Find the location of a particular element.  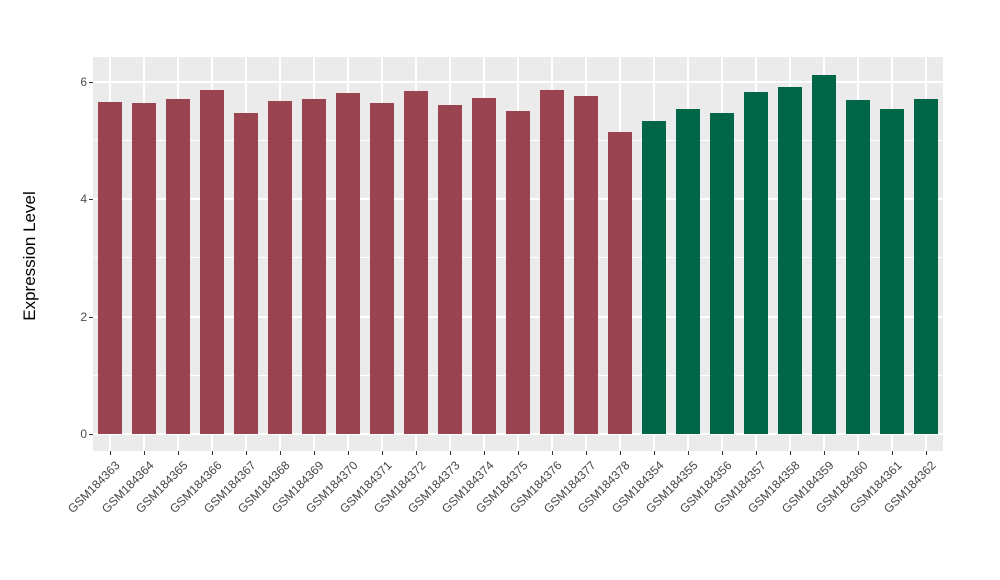

bar-GSM184371 is located at coordinates (382, 268).